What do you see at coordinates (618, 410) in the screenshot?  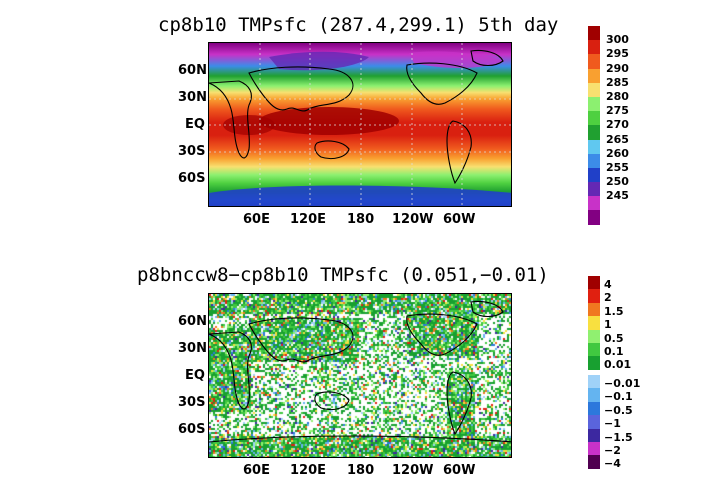 I see `colorbar-label: −0.5` at bounding box center [618, 410].